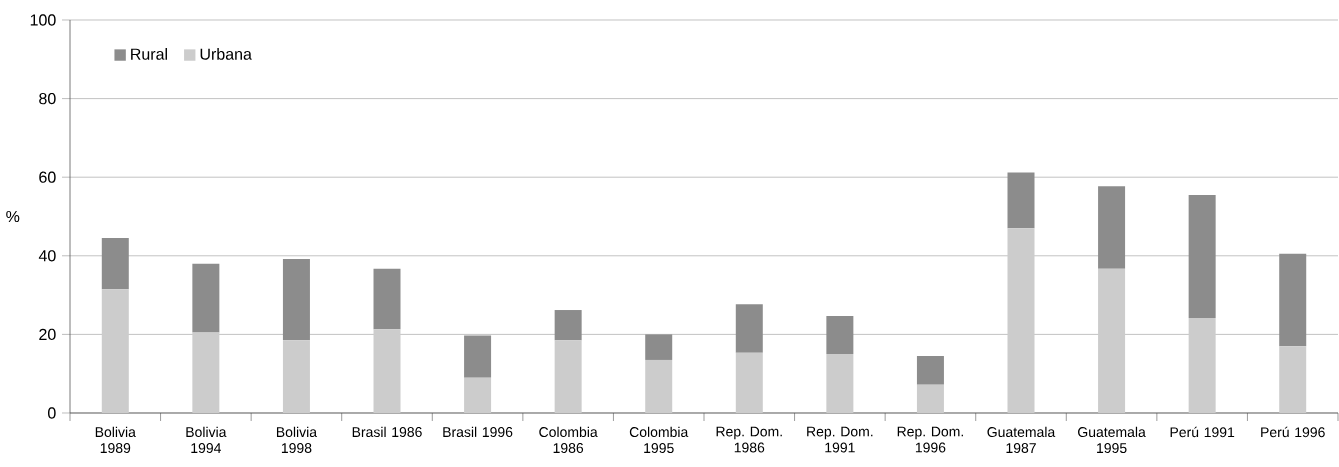 This screenshot has height=467, width=1339. What do you see at coordinates (47, 98) in the screenshot?
I see `y-tick-label: 80` at bounding box center [47, 98].